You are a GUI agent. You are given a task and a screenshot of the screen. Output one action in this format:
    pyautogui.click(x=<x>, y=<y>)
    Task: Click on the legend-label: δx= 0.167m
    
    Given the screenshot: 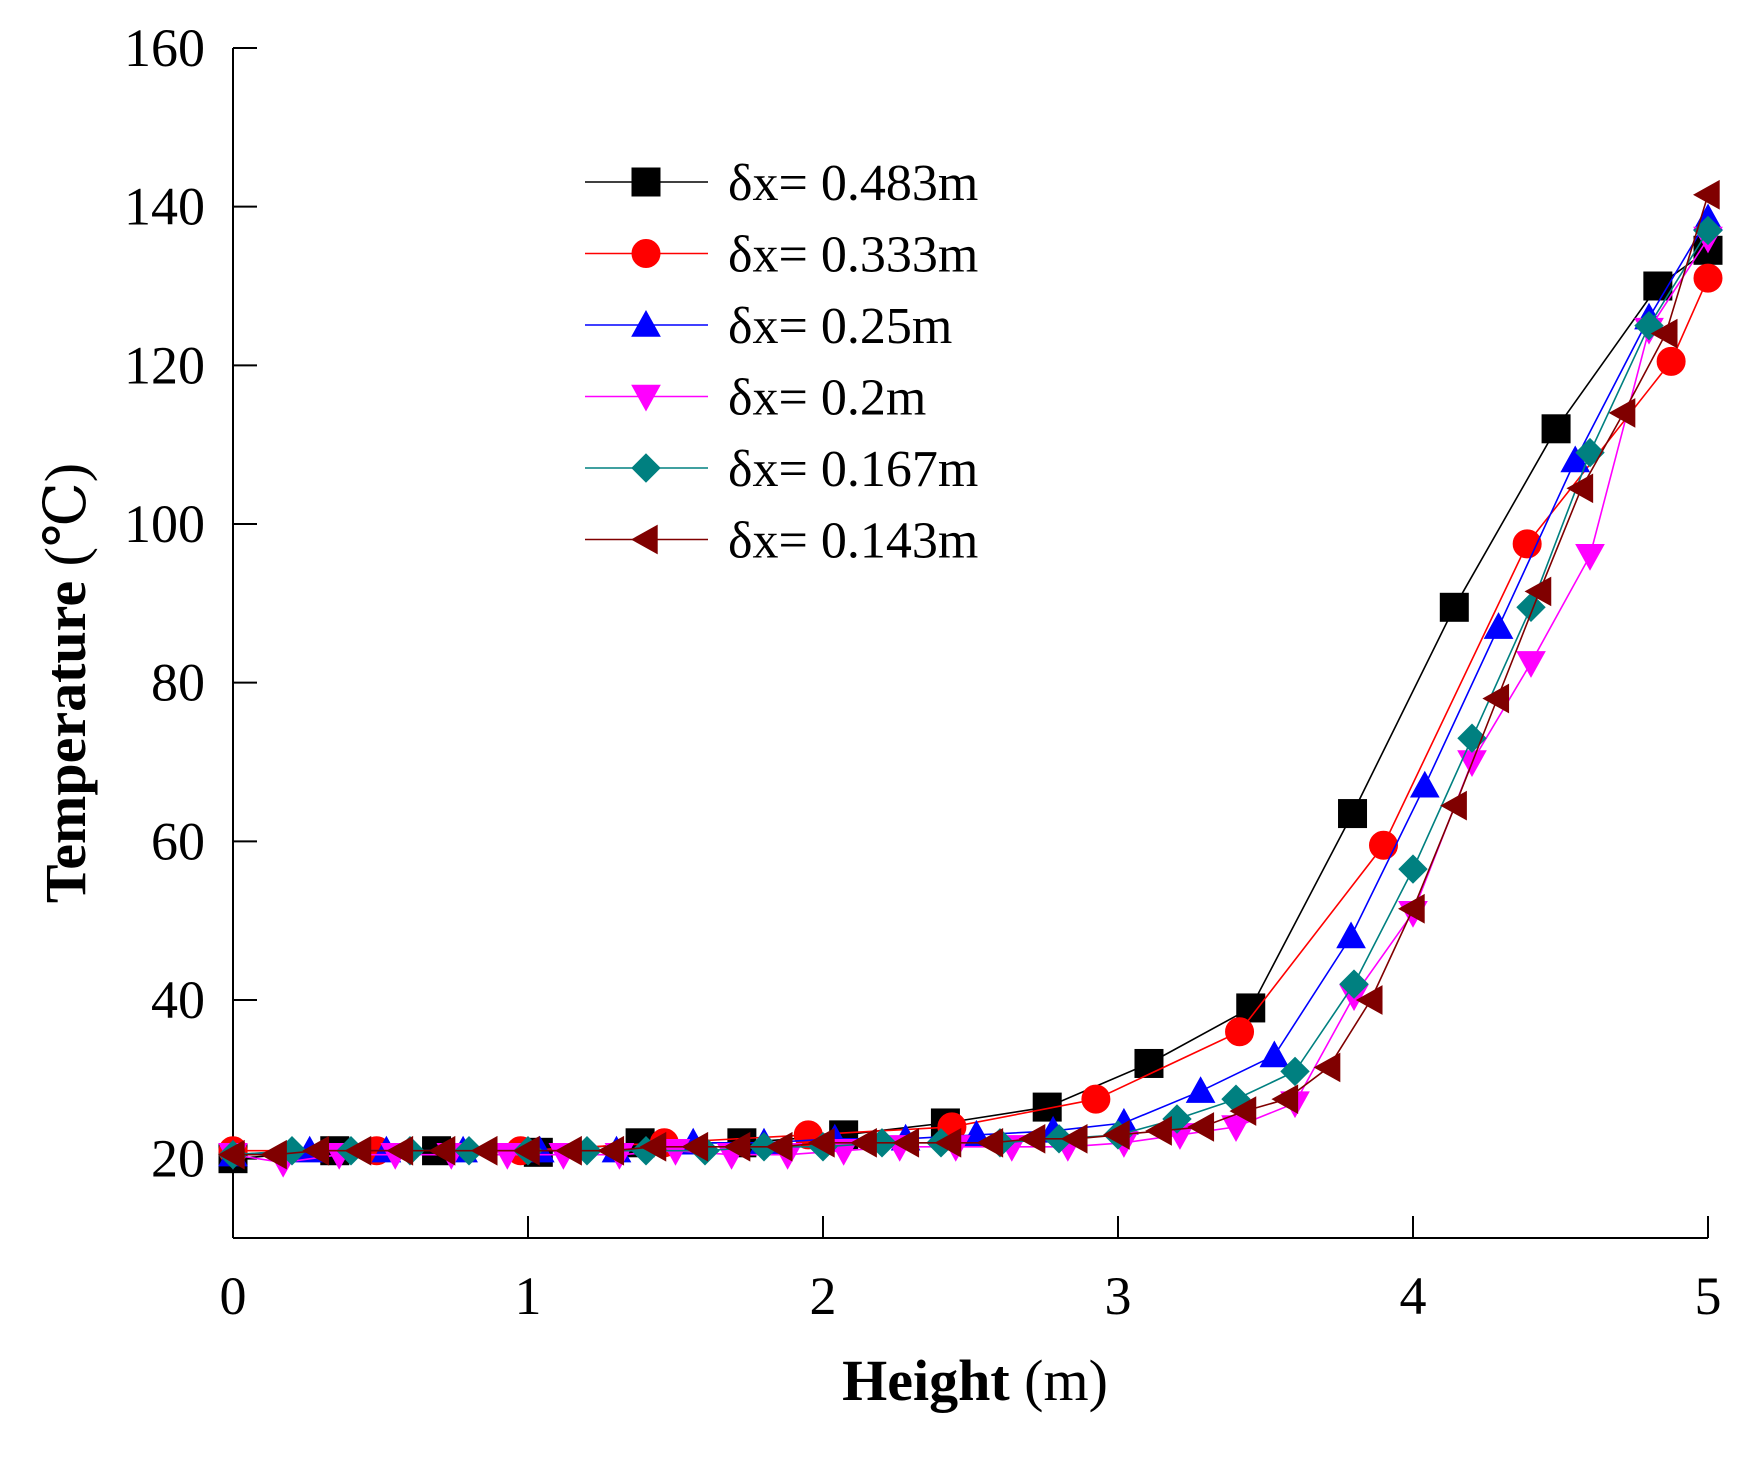 What is the action you would take?
    pyautogui.click(x=853, y=469)
    